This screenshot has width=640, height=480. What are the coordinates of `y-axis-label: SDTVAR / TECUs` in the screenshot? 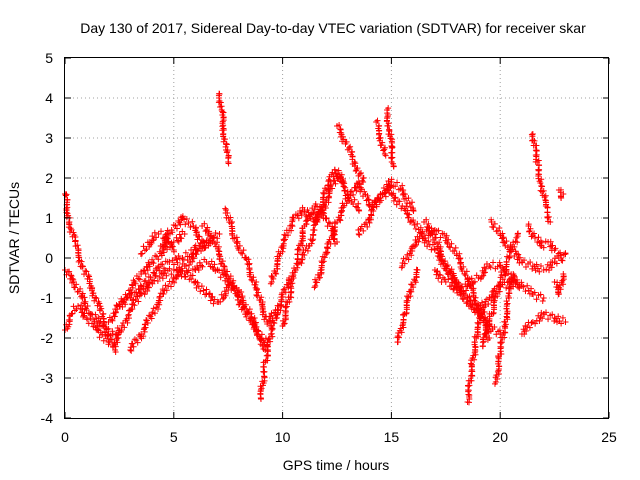 It's located at (14, 238).